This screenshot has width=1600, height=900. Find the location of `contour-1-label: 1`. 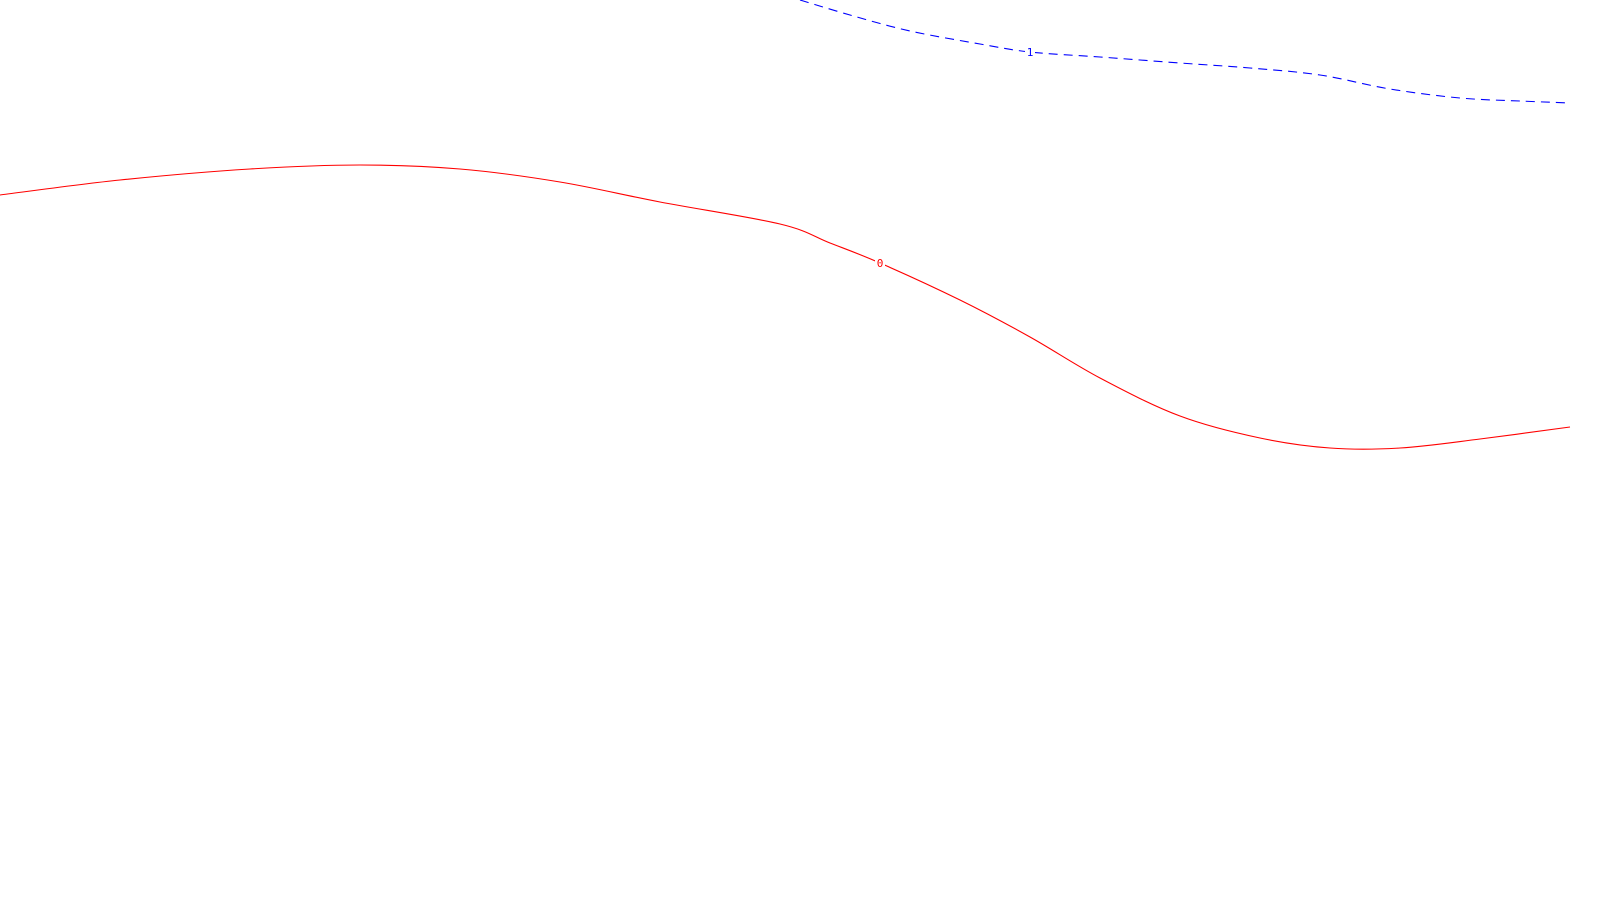

contour-1-label: 1 is located at coordinates (1030, 52).